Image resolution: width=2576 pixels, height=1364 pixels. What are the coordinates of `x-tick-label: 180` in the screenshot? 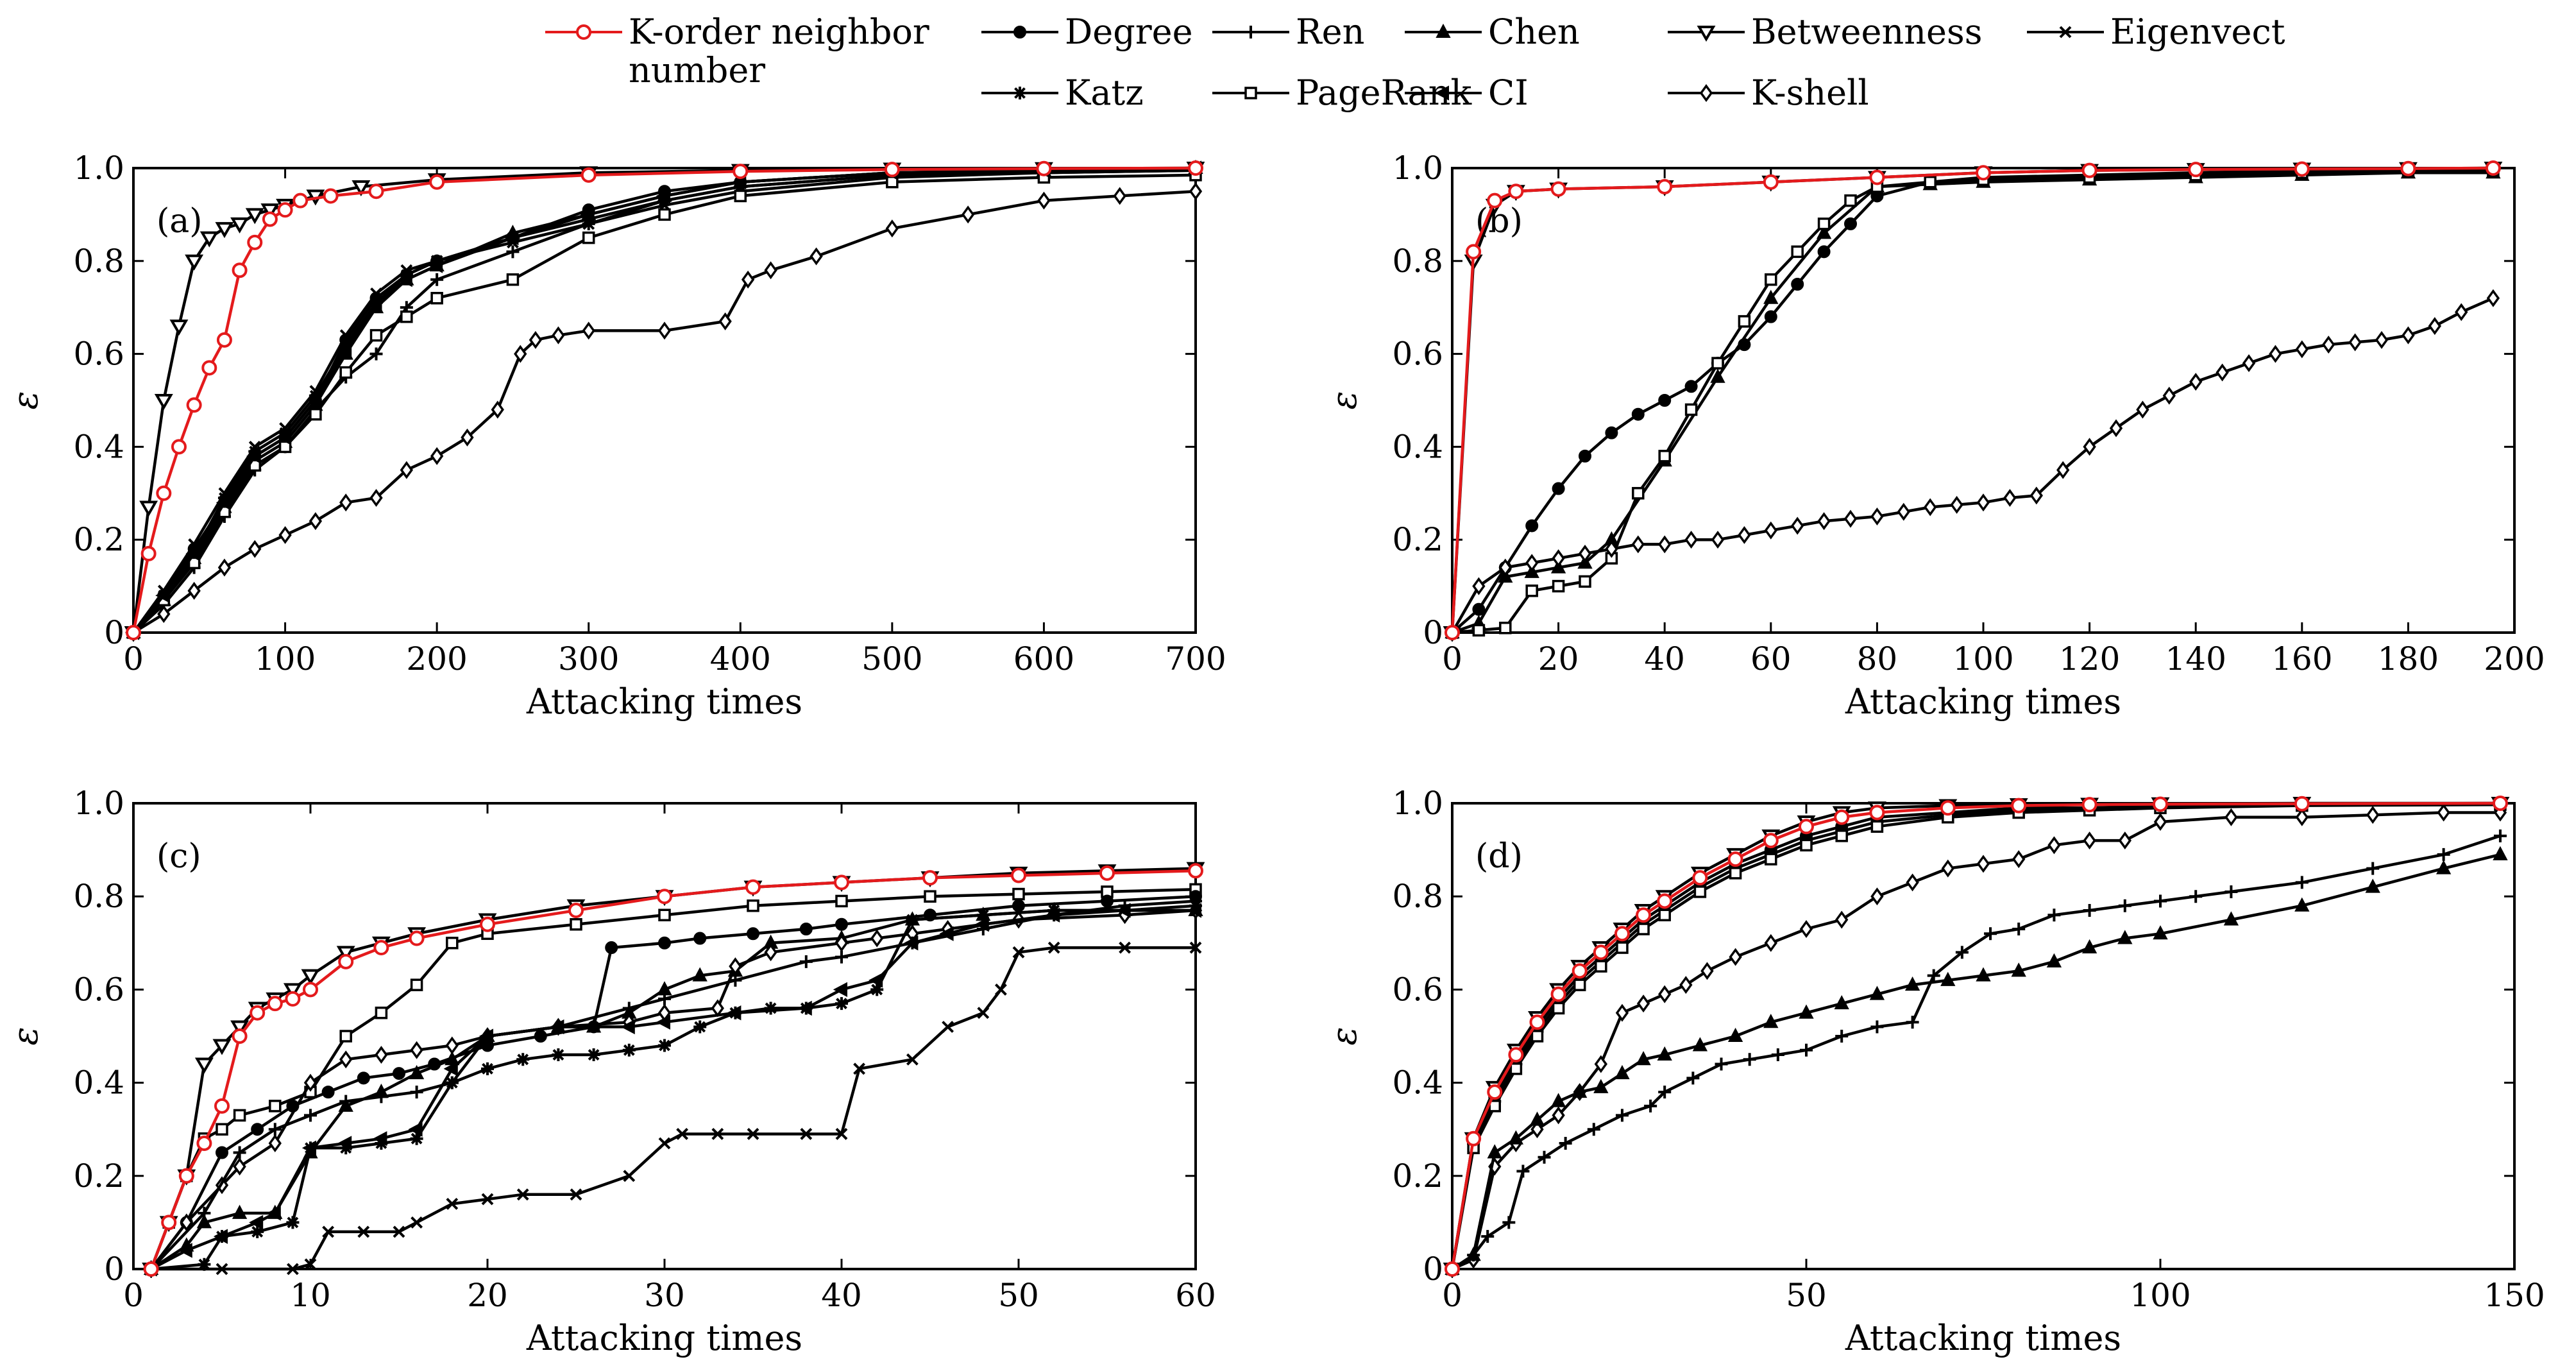 It's located at (2408, 659).